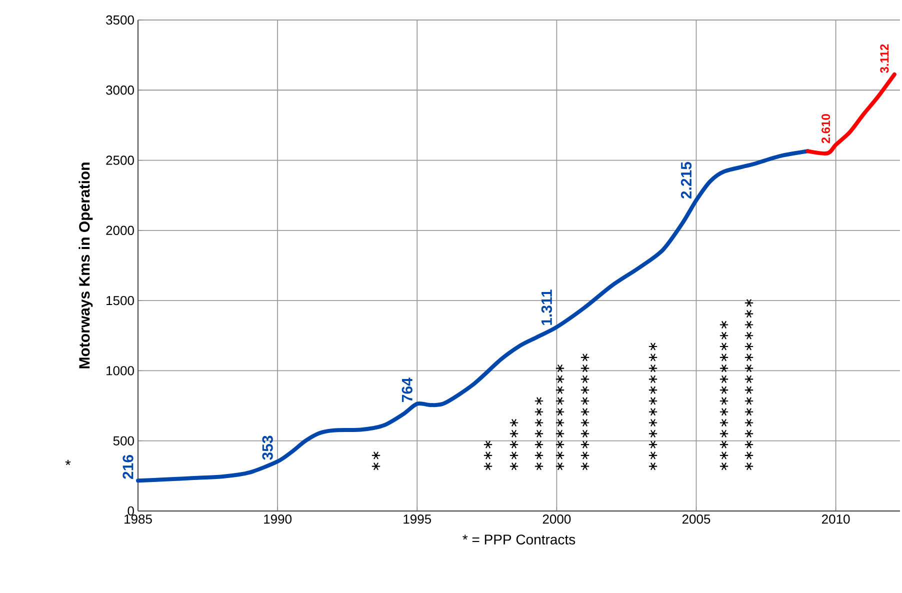  I want to click on y-tick-label: 500, so click(123, 441).